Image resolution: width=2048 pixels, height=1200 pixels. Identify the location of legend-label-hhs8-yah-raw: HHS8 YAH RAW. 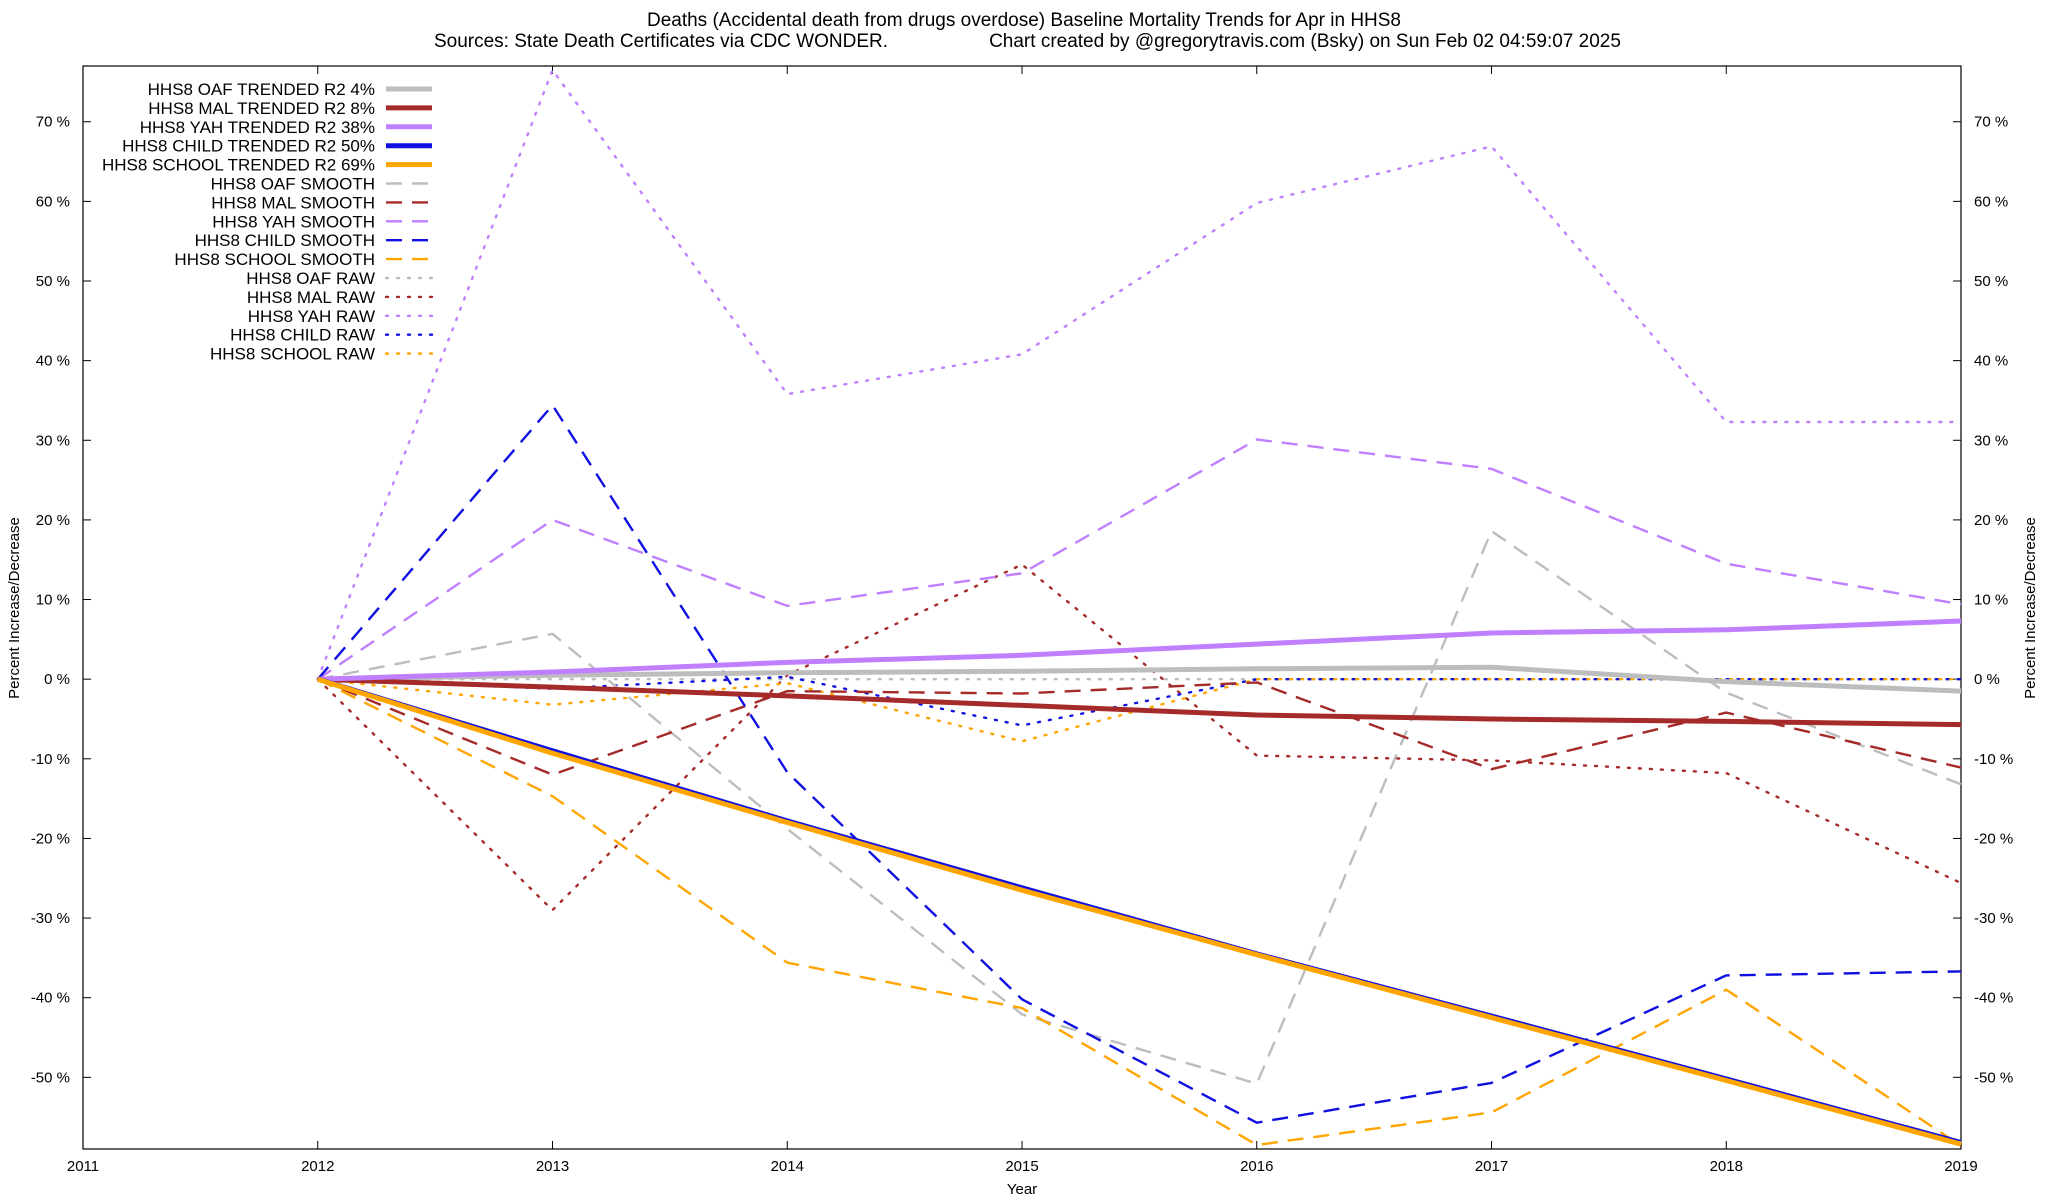
(311, 316).